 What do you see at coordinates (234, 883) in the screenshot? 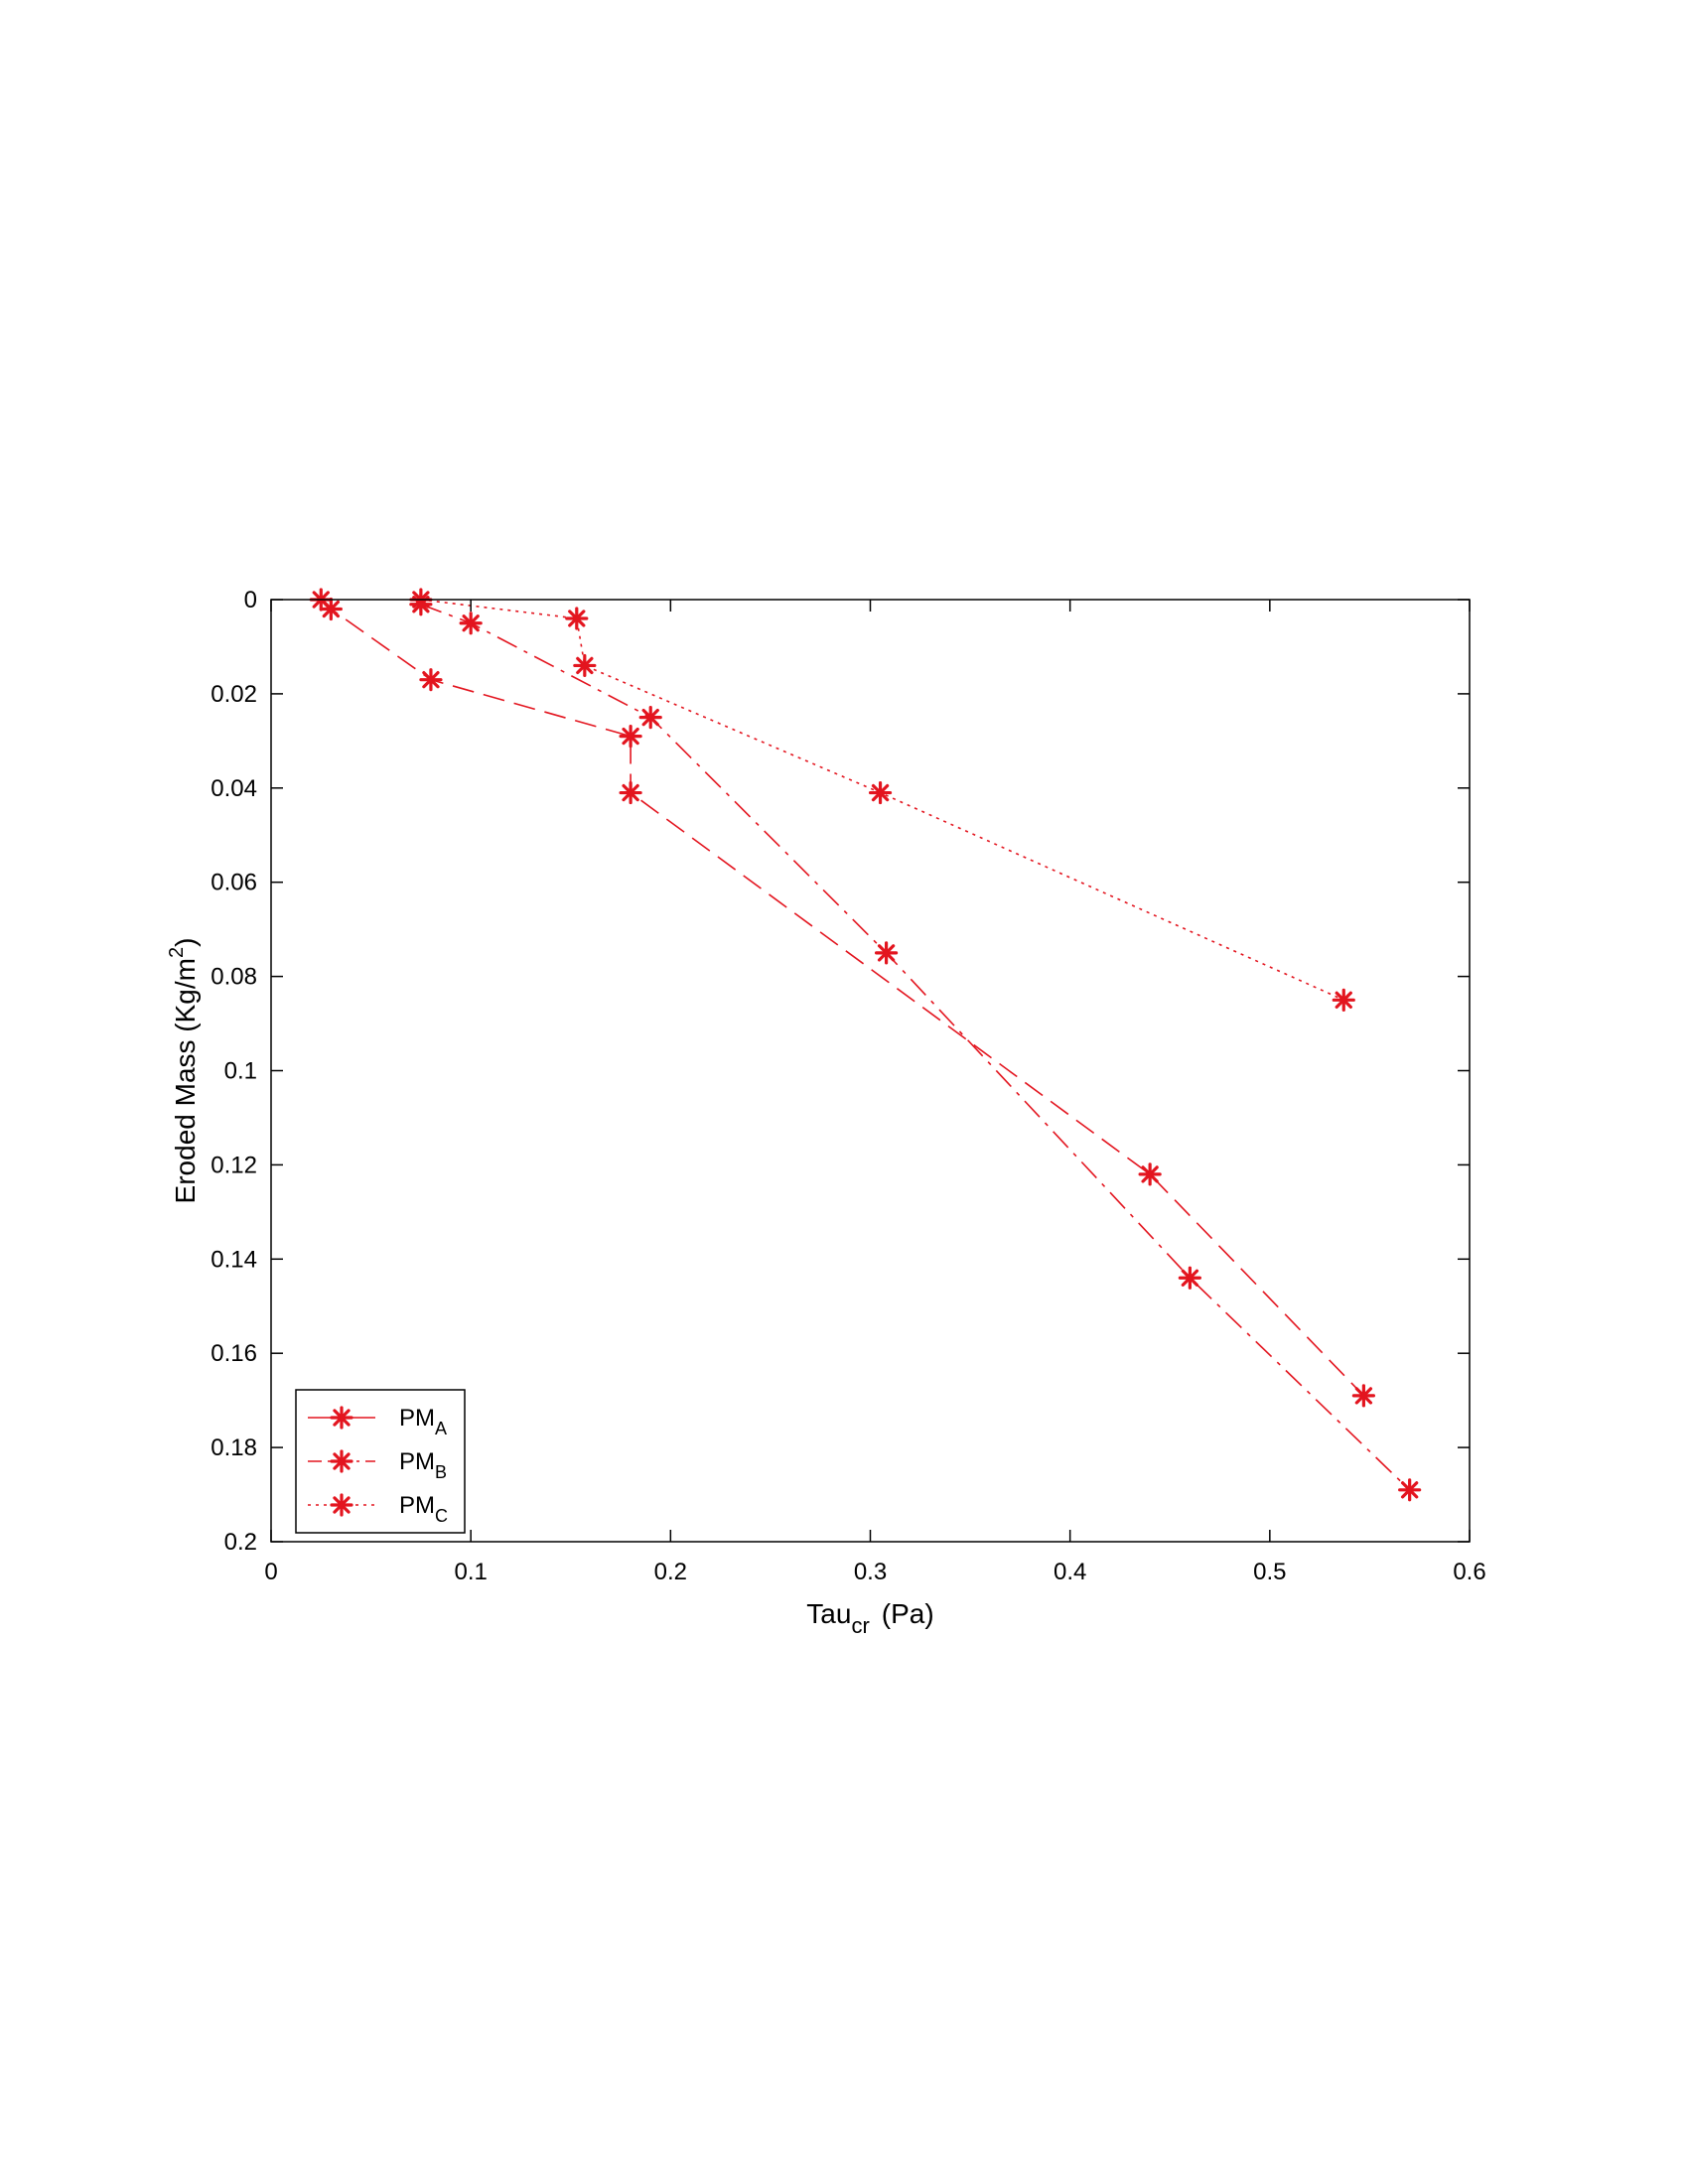
I see `y-tick-label: 0.06` at bounding box center [234, 883].